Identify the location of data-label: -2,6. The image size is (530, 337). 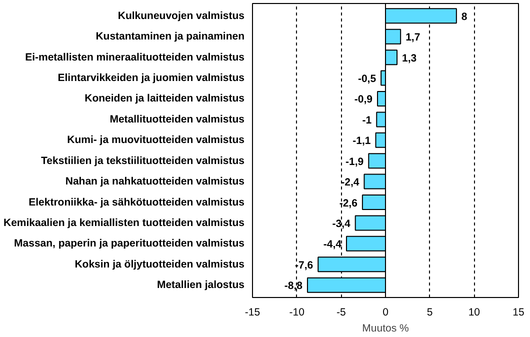
(348, 203).